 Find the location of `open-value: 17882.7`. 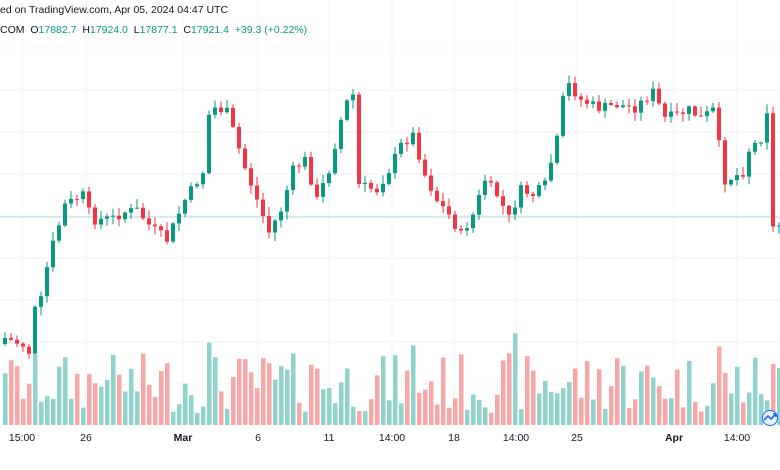

open-value: 17882.7 is located at coordinates (57, 30).